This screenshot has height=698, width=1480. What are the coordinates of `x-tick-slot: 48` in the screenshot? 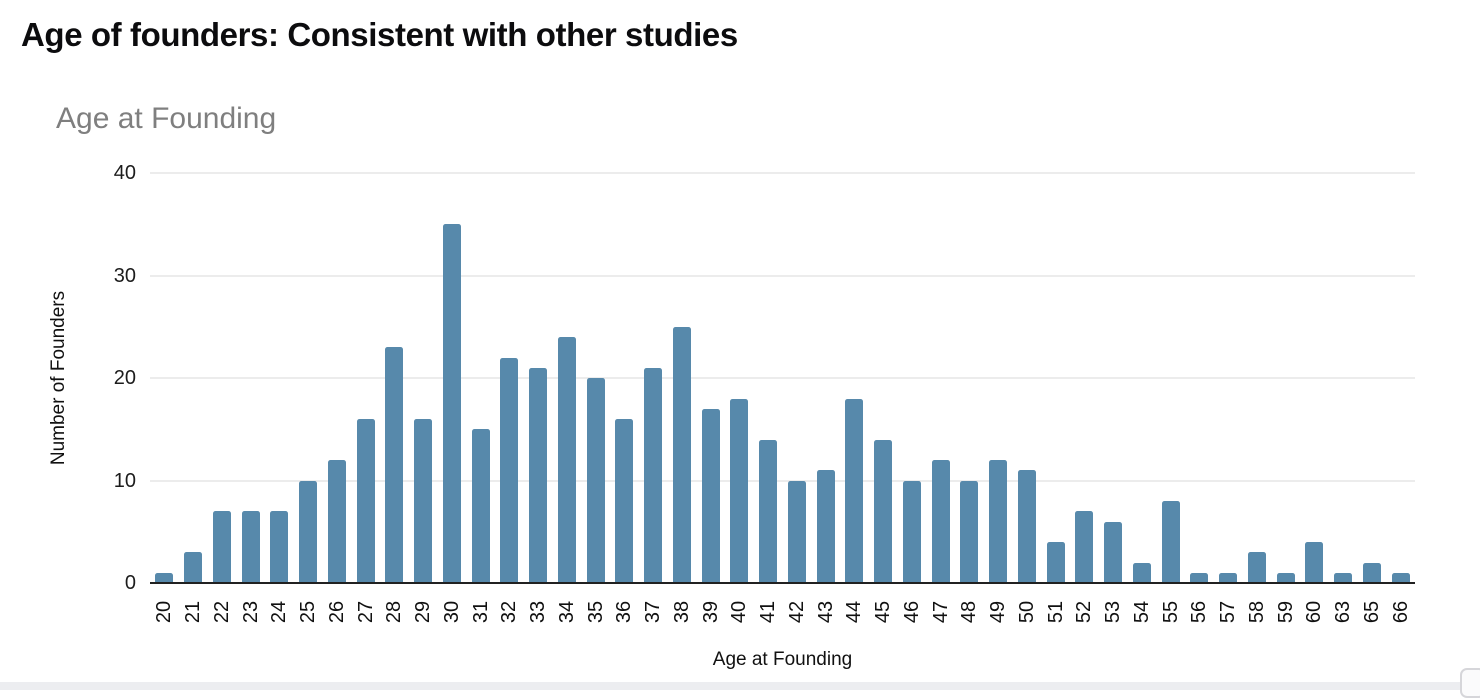 It's located at (969, 612).